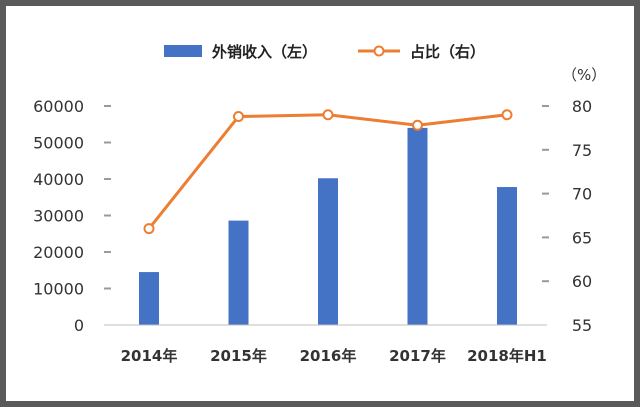 Image resolution: width=640 pixels, height=407 pixels. What do you see at coordinates (379, 51) in the screenshot?
I see `legend-line-marker` at bounding box center [379, 51].